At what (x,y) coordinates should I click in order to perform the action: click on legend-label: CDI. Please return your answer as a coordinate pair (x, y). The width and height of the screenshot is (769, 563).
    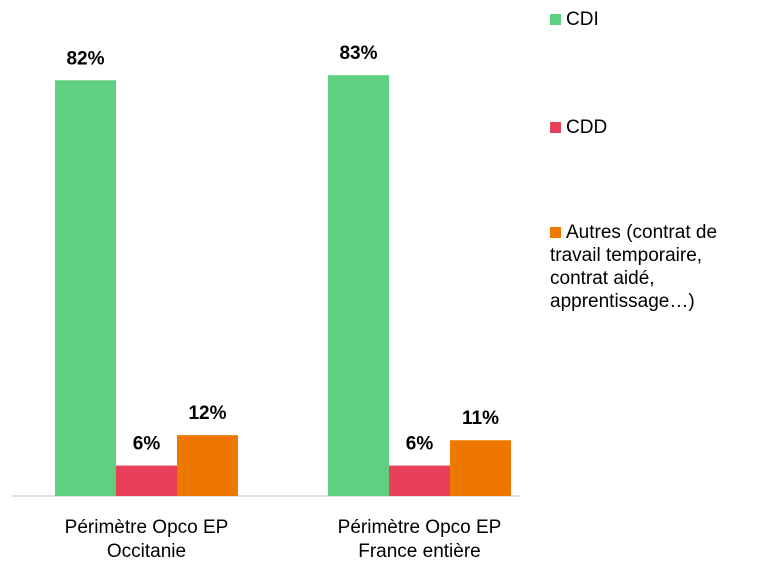
    Looking at the image, I should click on (582, 19).